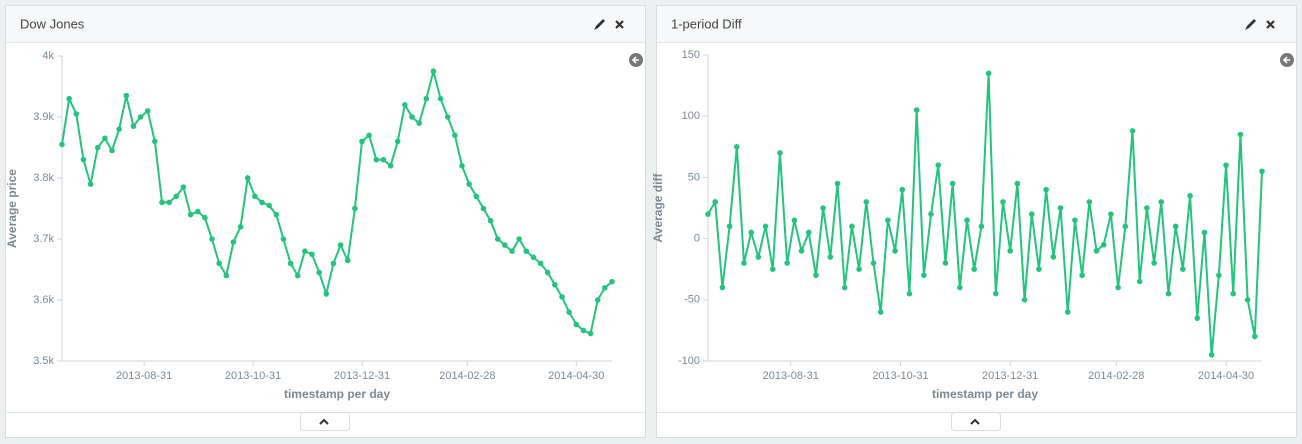 This screenshot has width=1302, height=444. Describe the element at coordinates (43, 361) in the screenshot. I see `y-tick-label: 3.5k` at that location.